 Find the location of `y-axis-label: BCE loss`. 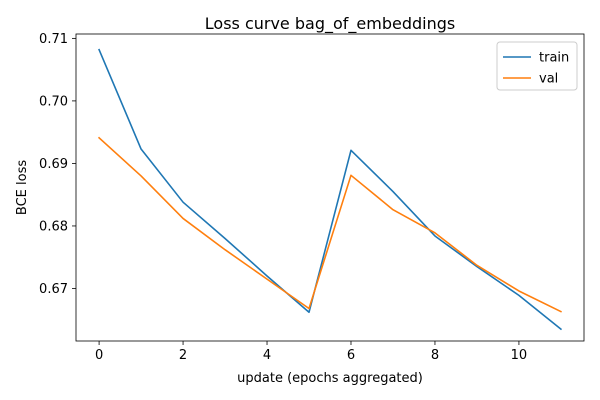

y-axis-label: BCE loss is located at coordinates (22, 187).